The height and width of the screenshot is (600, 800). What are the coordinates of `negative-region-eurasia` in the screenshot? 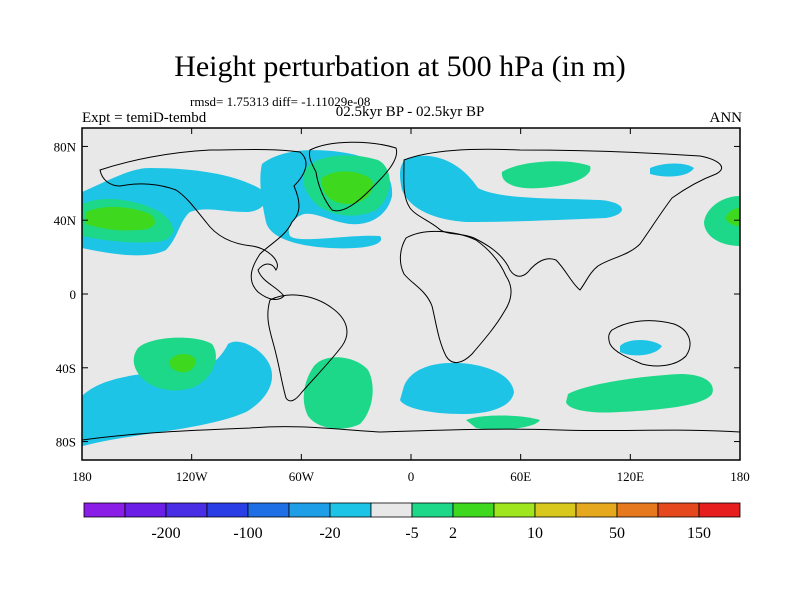 It's located at (511, 188).